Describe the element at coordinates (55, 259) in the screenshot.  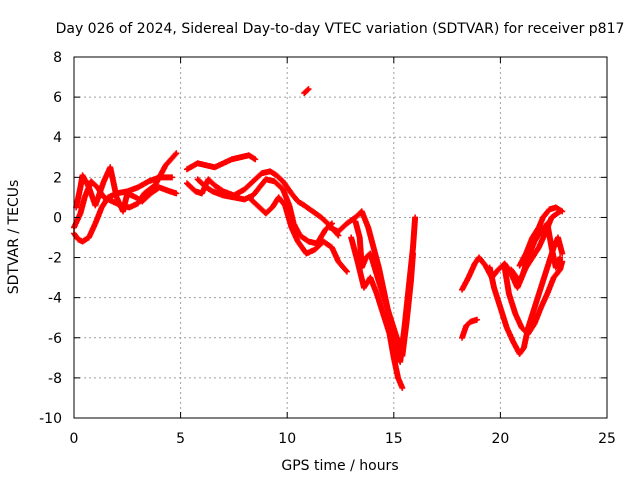
I see `y-tick-label: -2` at that location.